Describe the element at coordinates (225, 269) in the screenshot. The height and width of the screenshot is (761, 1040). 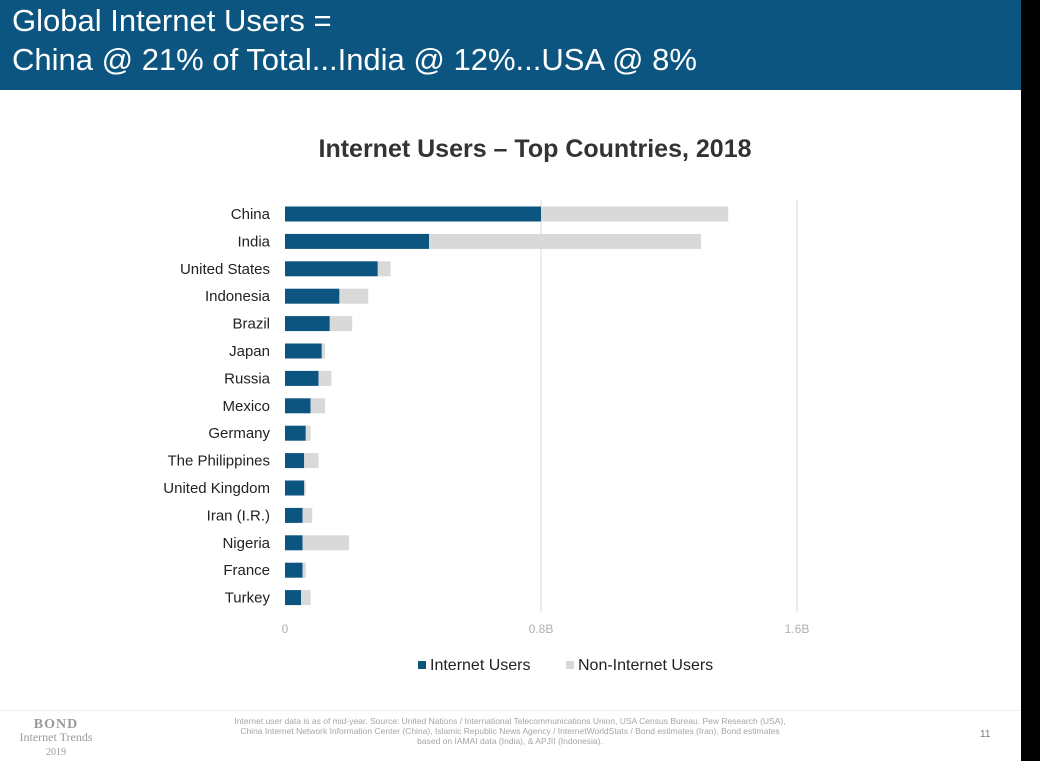
I see `category-label-2: United States` at that location.